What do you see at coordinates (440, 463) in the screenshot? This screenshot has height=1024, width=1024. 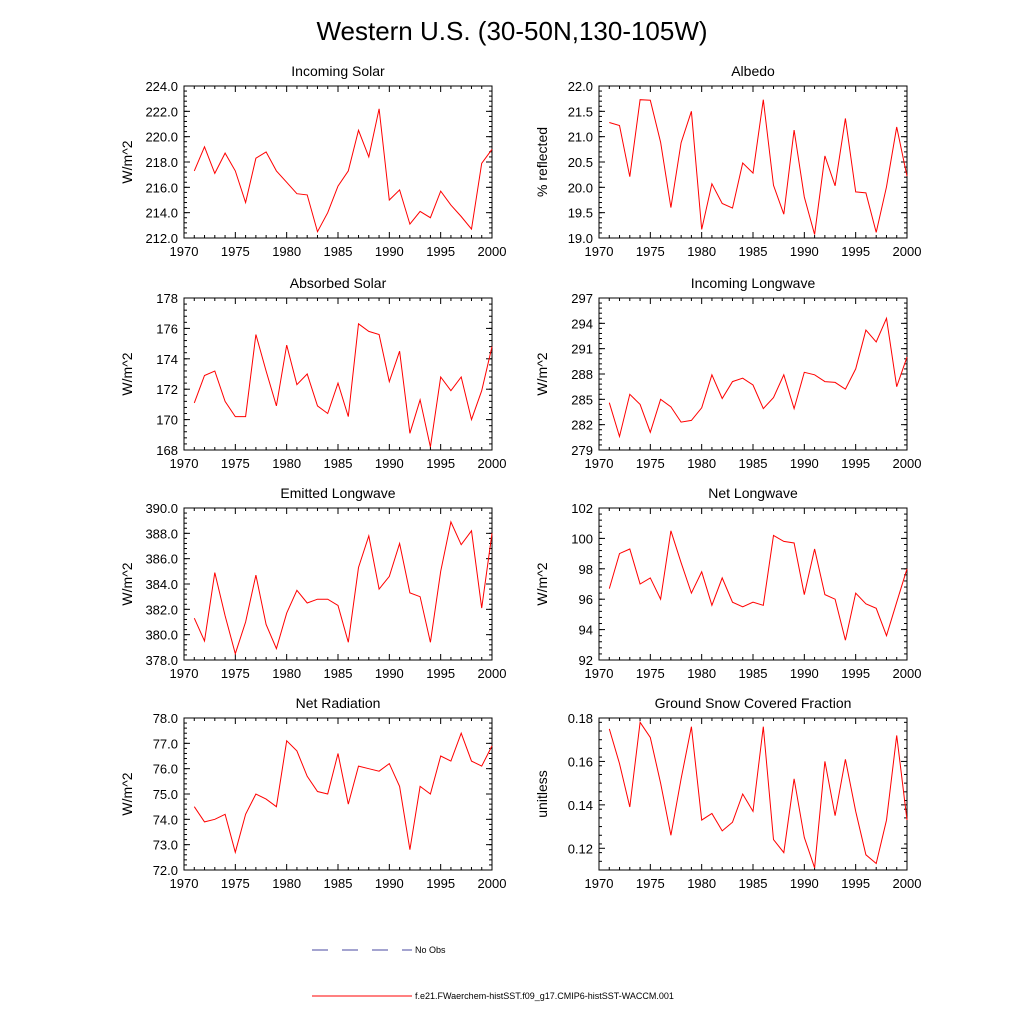 I see `x-tick-label-absorbed-solar: 1995` at bounding box center [440, 463].